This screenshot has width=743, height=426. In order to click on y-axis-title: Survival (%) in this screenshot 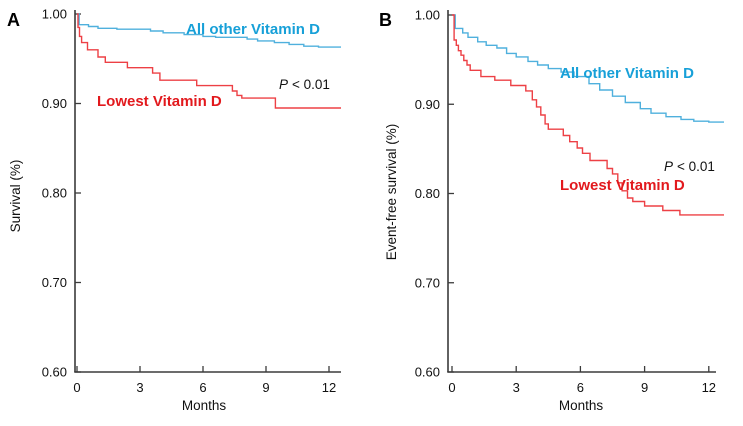, I will do `click(15, 196)`.